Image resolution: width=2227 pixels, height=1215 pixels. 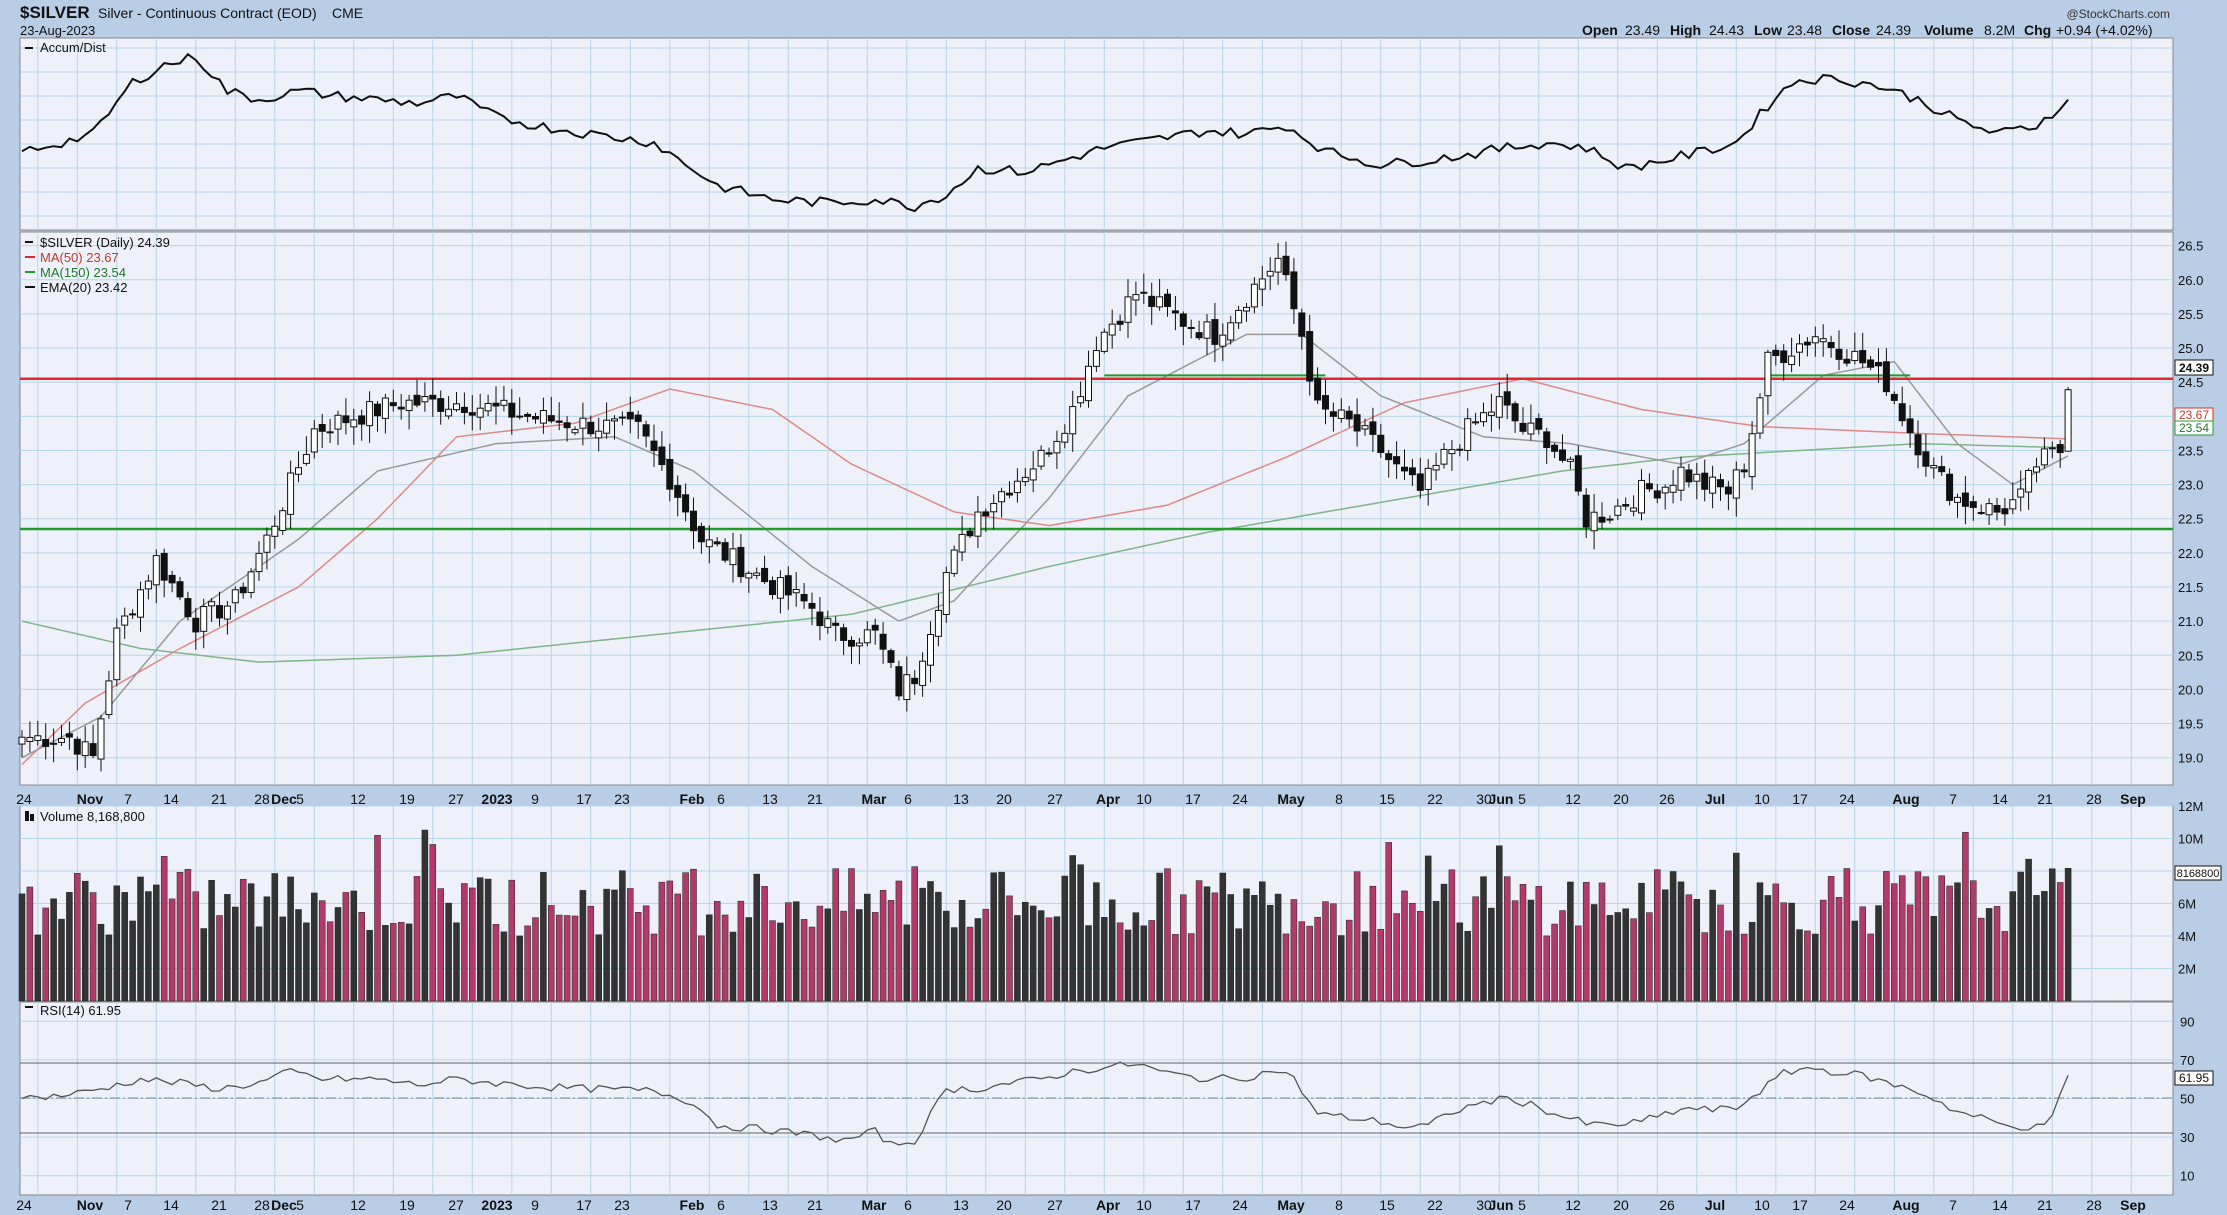 What do you see at coordinates (1045, 132) in the screenshot?
I see `accum-dist-line` at bounding box center [1045, 132].